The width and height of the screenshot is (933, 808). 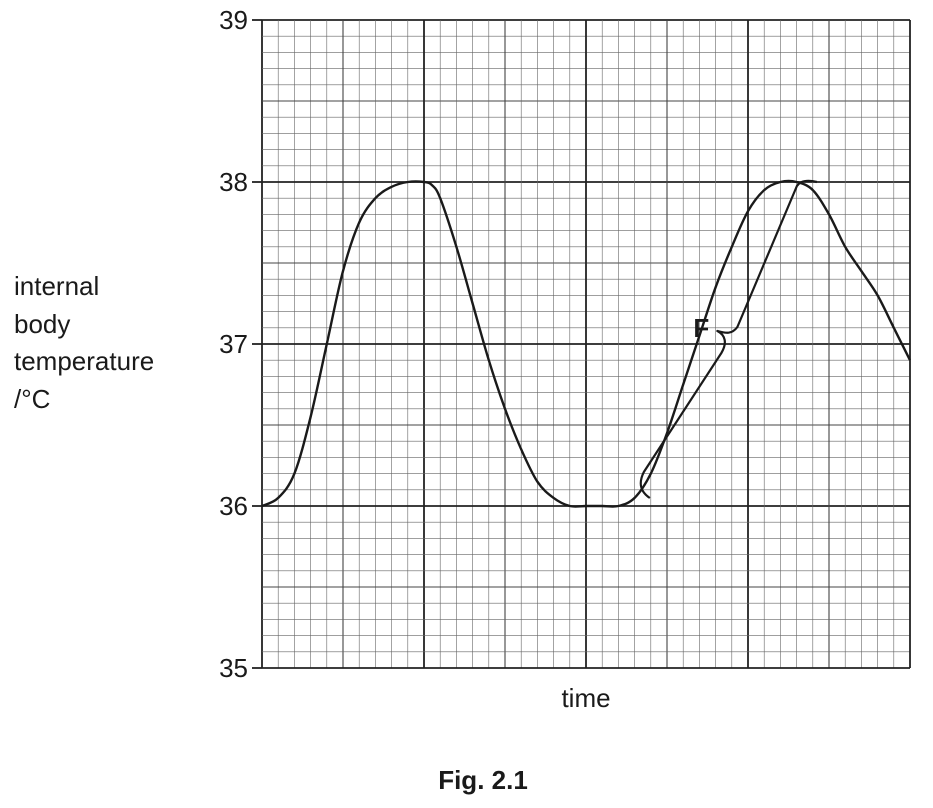 I want to click on y-tick-label: 37, so click(x=233, y=344).